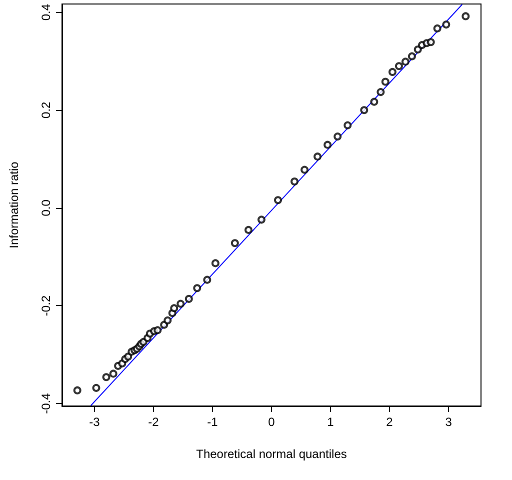  Describe the element at coordinates (272, 422) in the screenshot. I see `x-tick-label: 0` at that location.